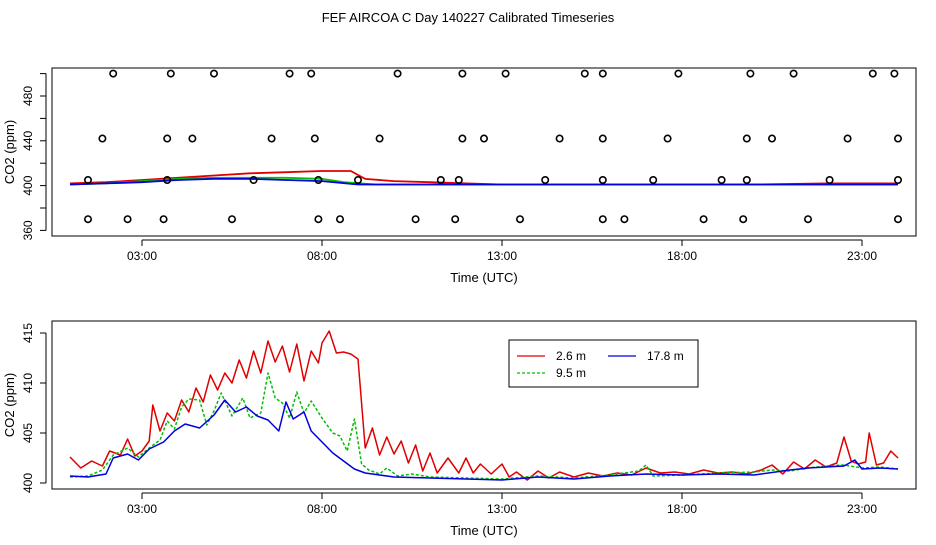 This screenshot has width=936, height=545. I want to click on bottom-y-axis: 400 405 410 415, so click(34, 408).